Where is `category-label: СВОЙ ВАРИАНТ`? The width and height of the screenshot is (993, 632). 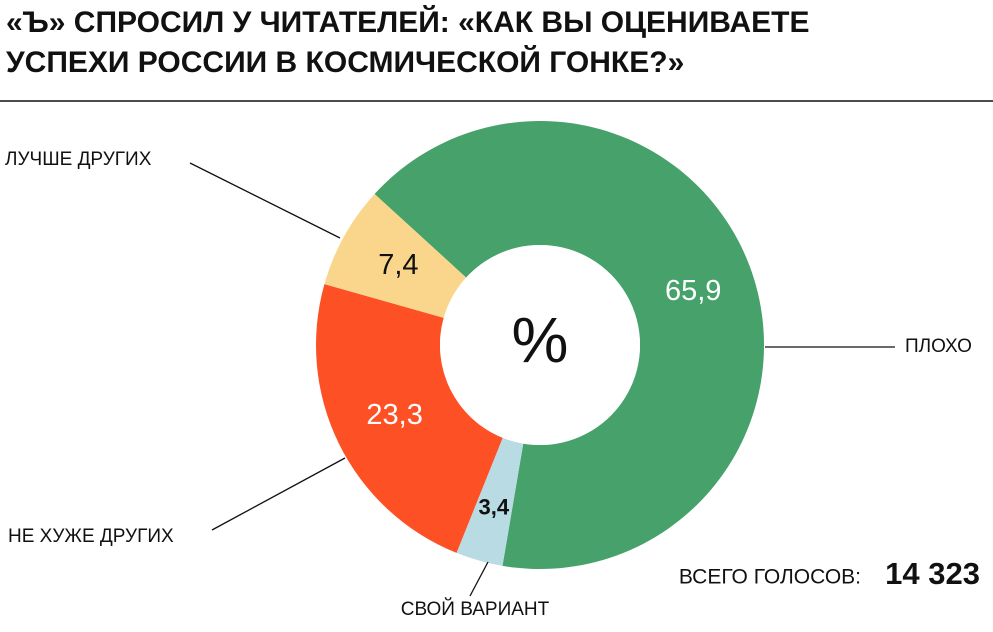 category-label: СВОЙ ВАРИАНТ is located at coordinates (475, 609).